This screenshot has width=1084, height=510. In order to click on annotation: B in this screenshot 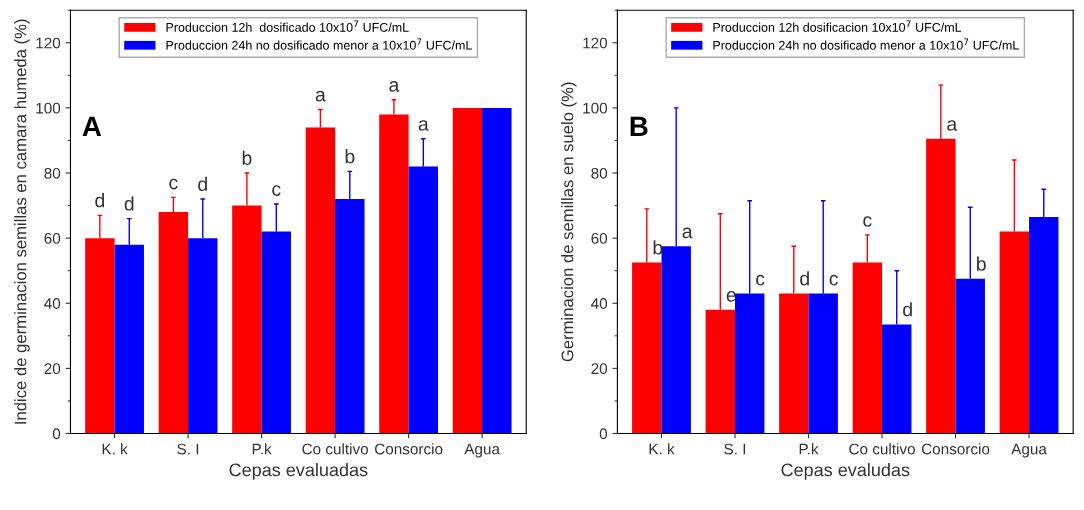, I will do `click(639, 126)`.